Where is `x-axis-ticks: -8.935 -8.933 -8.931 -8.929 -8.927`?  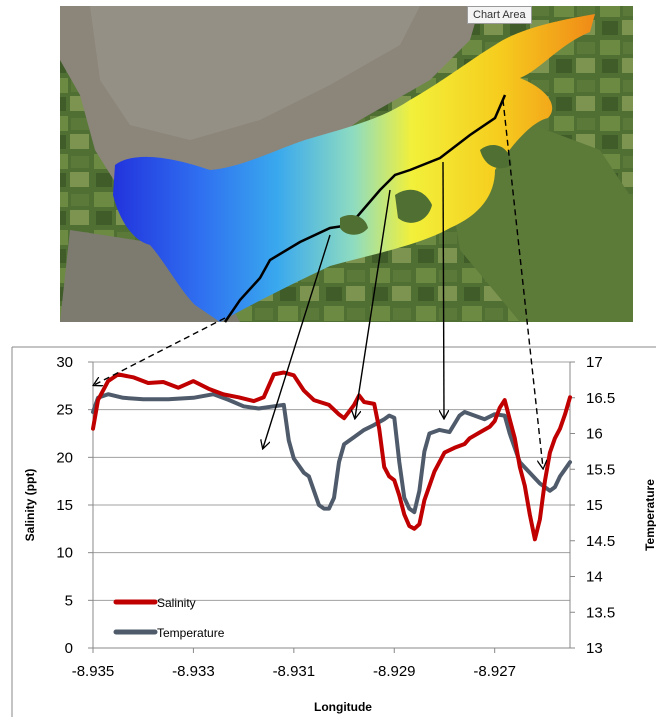 x-axis-ticks: -8.935 -8.933 -8.931 -8.929 -8.927 is located at coordinates (294, 664).